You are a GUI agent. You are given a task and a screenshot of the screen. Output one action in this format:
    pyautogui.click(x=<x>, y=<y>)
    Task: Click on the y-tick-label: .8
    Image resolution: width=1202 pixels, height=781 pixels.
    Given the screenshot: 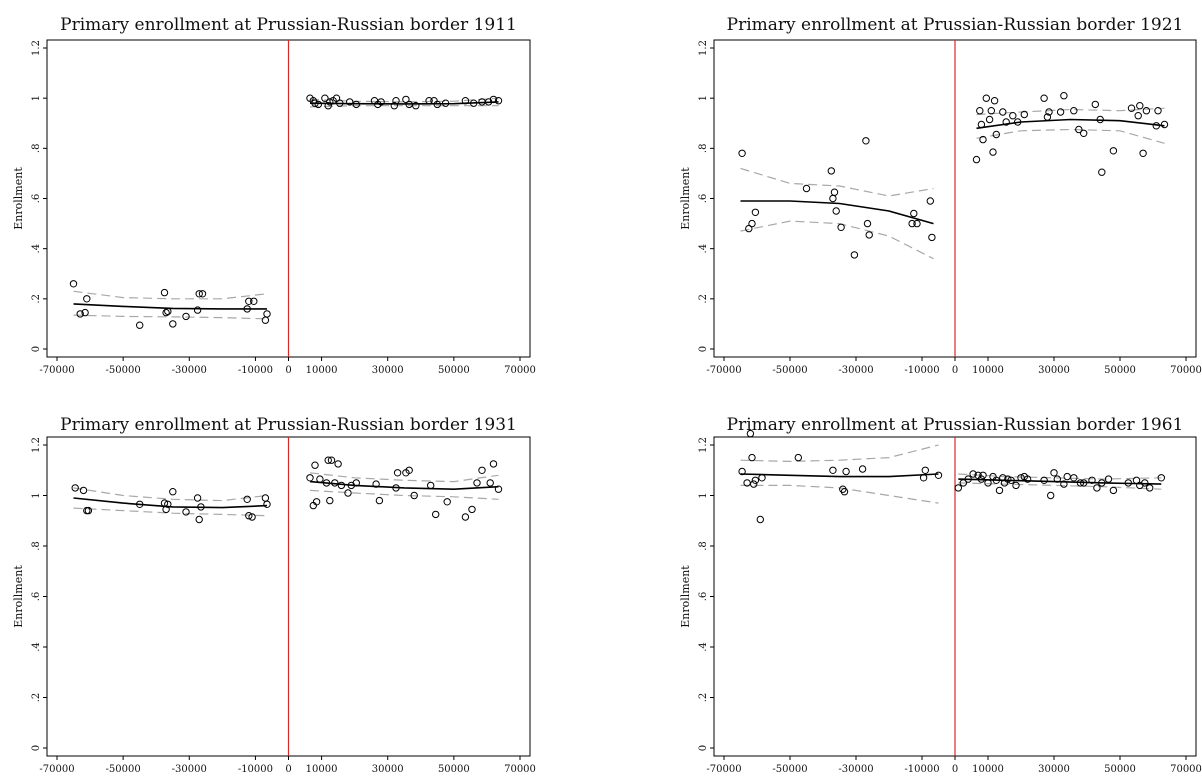 What is the action you would take?
    pyautogui.click(x=703, y=149)
    